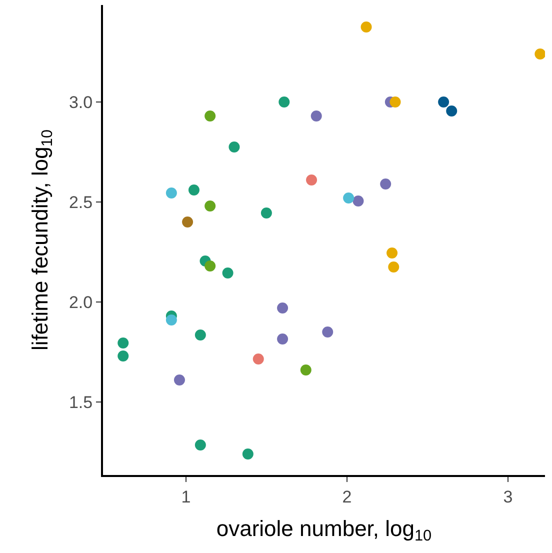  What do you see at coordinates (508, 496) in the screenshot?
I see `x-tick-label: 3` at bounding box center [508, 496].